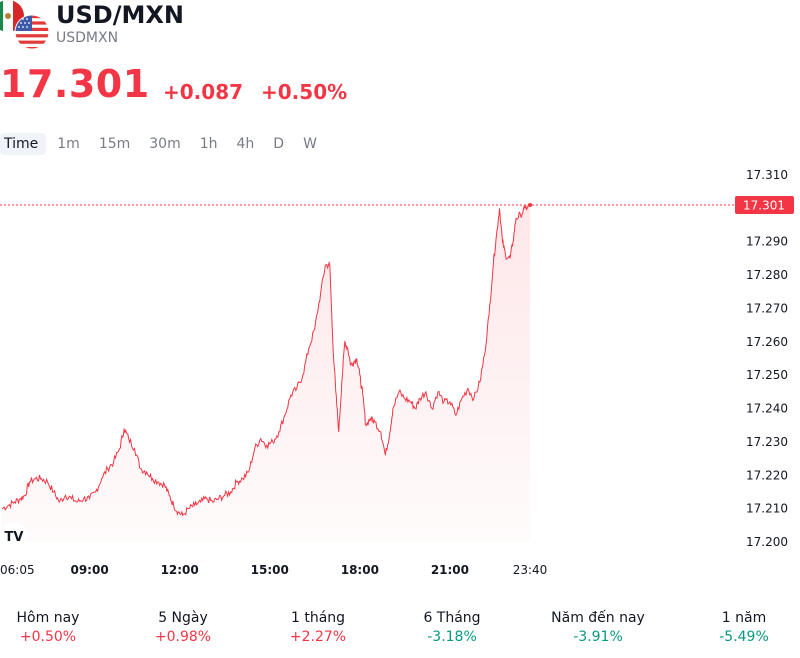  I want to click on y-tick-label: 17.260, so click(767, 342).